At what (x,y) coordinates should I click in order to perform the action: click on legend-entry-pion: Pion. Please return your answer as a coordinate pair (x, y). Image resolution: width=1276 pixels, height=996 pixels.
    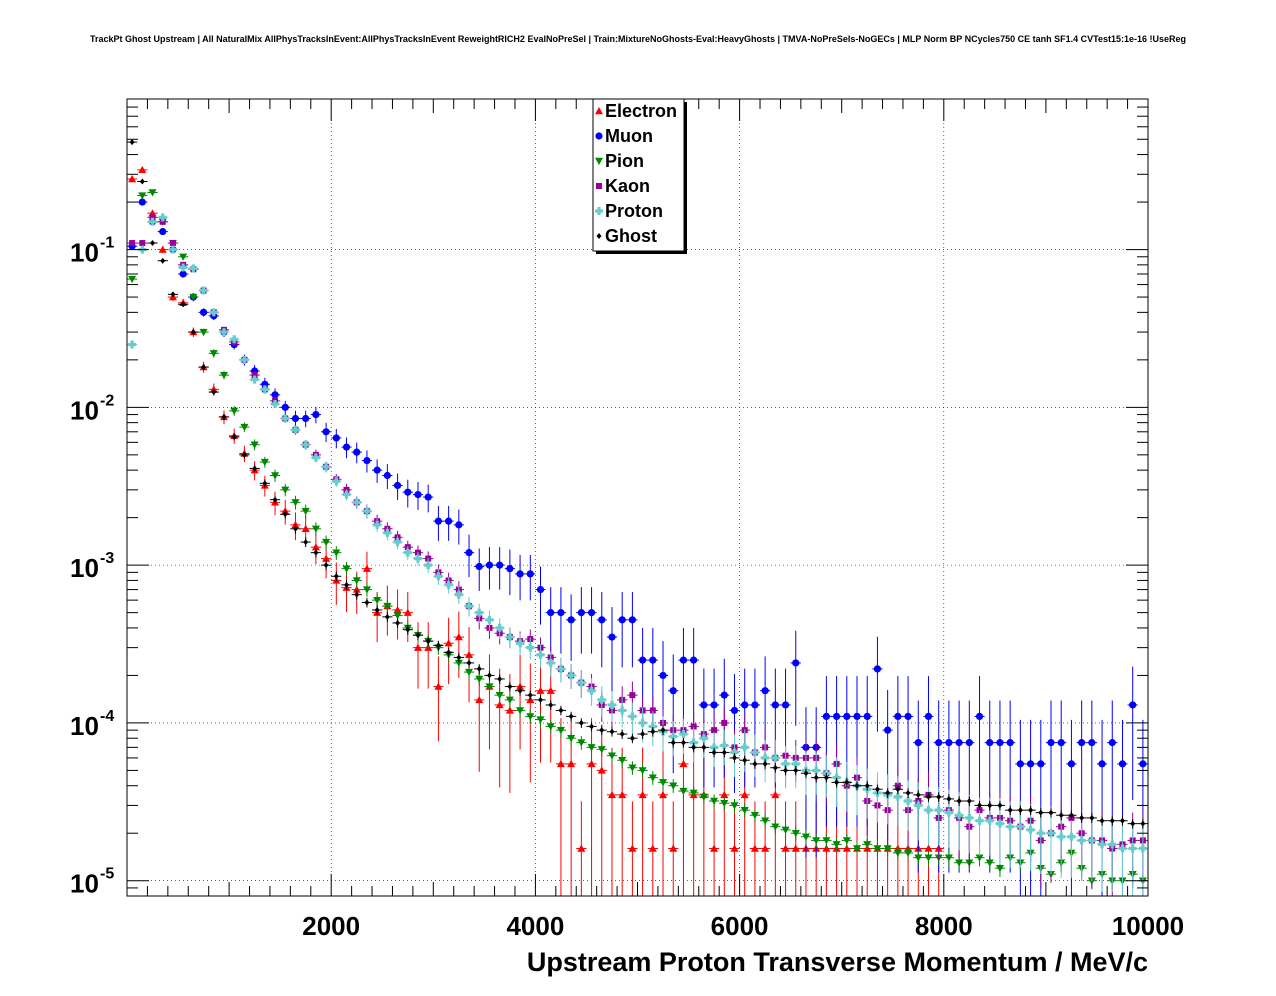
    Looking at the image, I should click on (619, 161).